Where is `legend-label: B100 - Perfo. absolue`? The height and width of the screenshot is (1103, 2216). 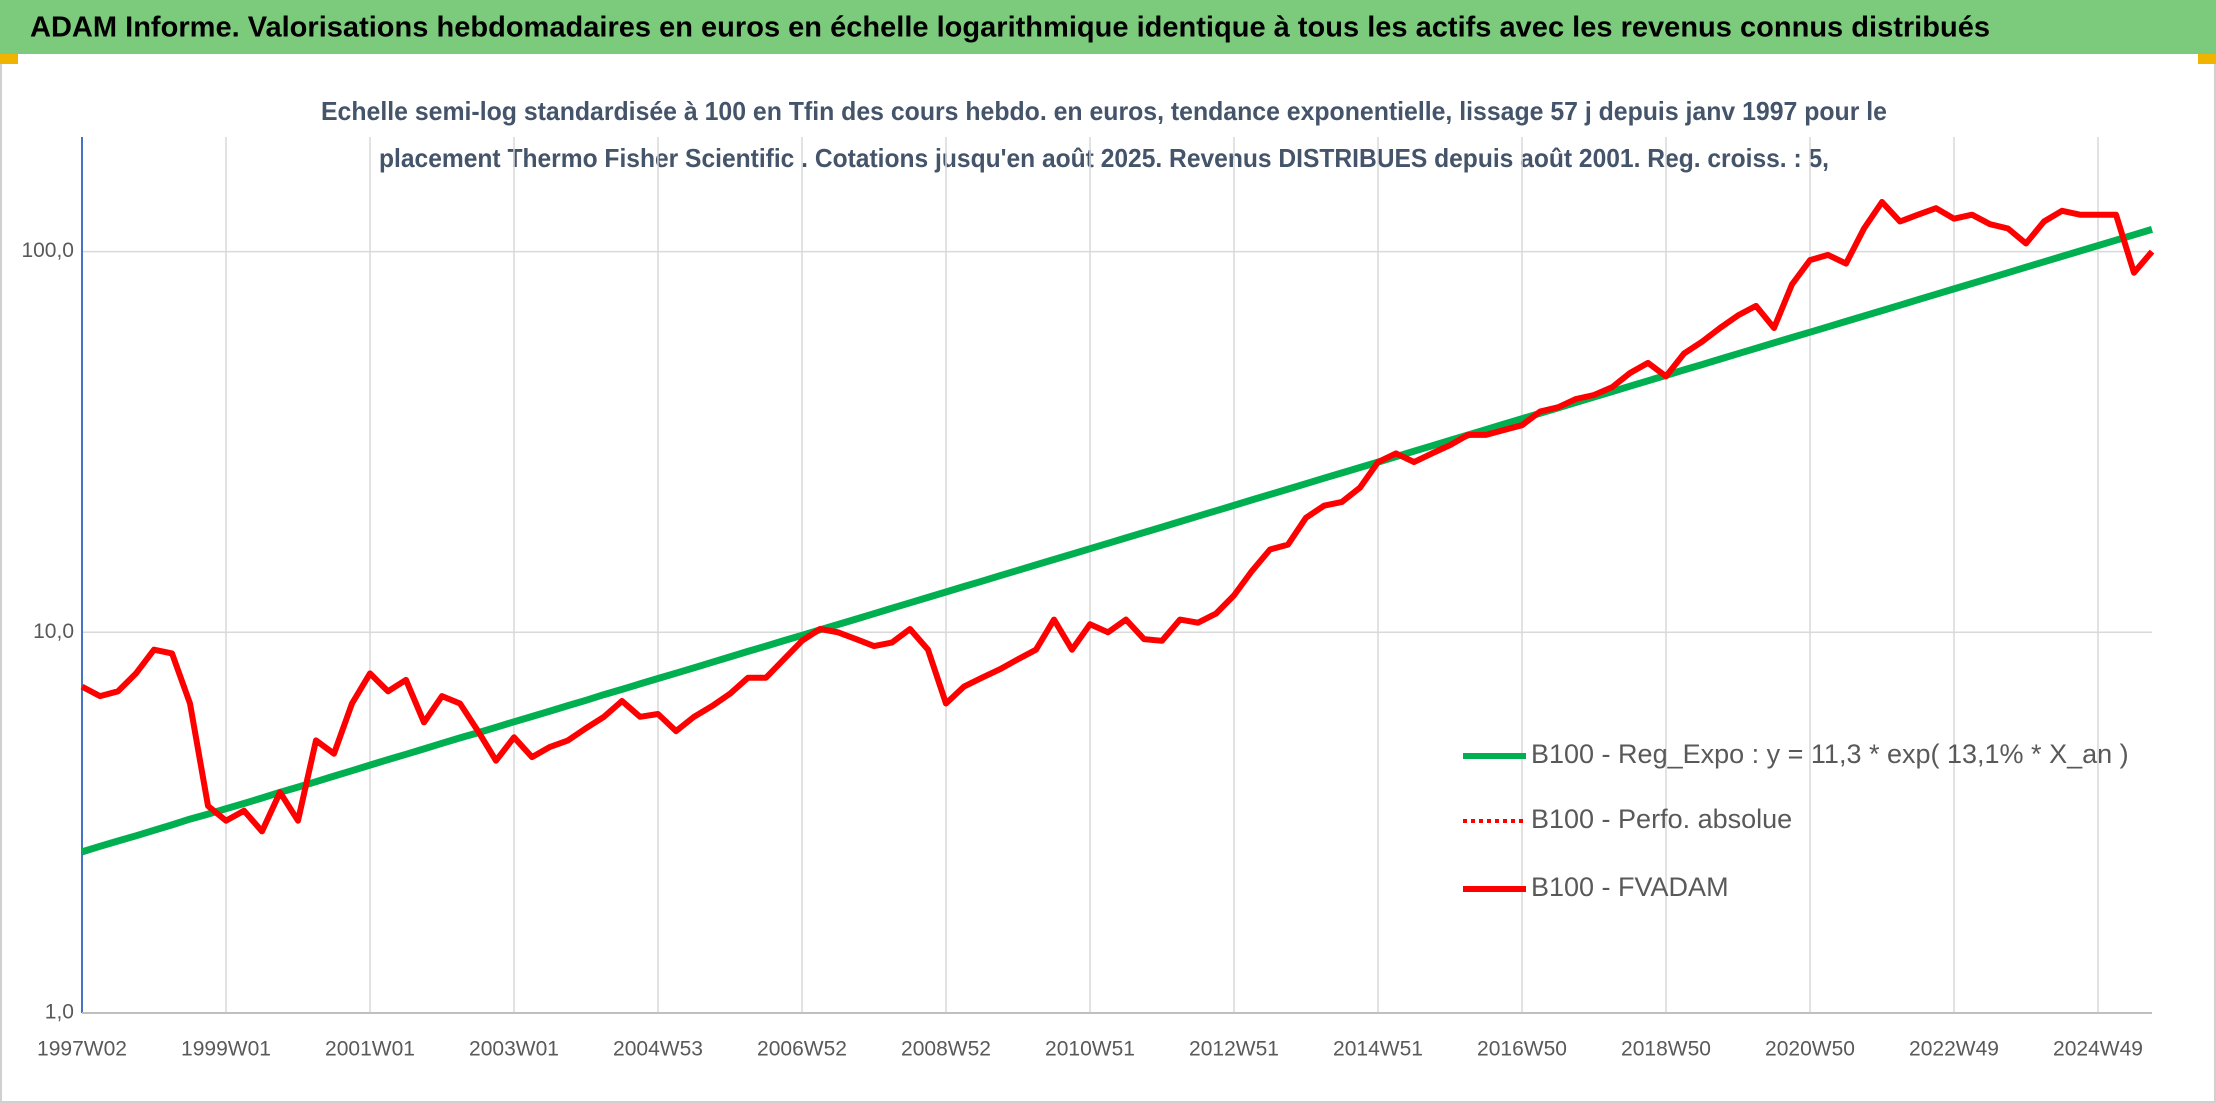
legend-label: B100 - Perfo. absolue is located at coordinates (1661, 819).